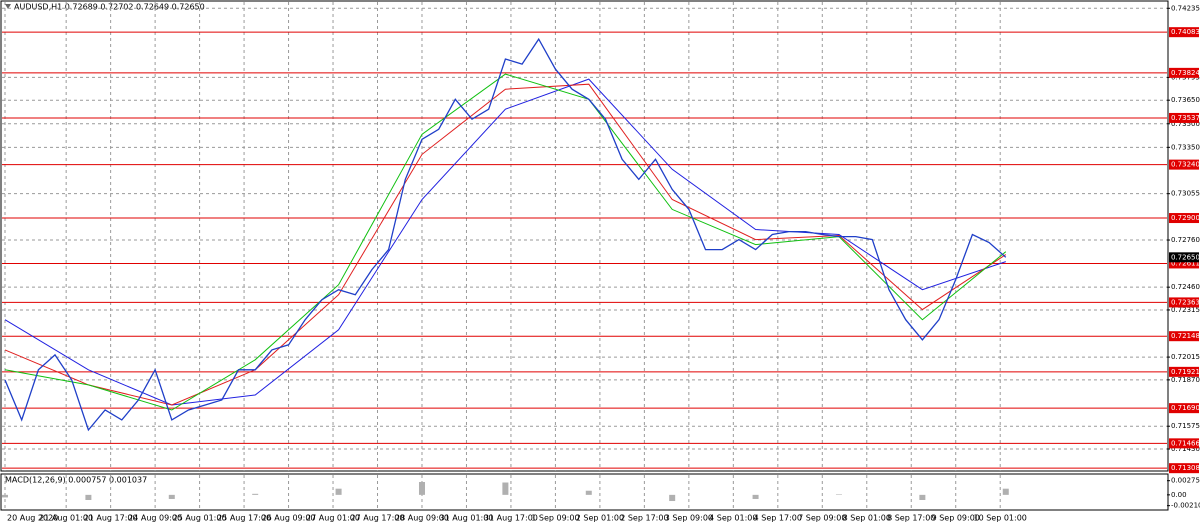 The width and height of the screenshot is (1200, 525). What do you see at coordinates (422, 518) in the screenshot?
I see `x-tick-label: 28 Aug 09:00` at bounding box center [422, 518].